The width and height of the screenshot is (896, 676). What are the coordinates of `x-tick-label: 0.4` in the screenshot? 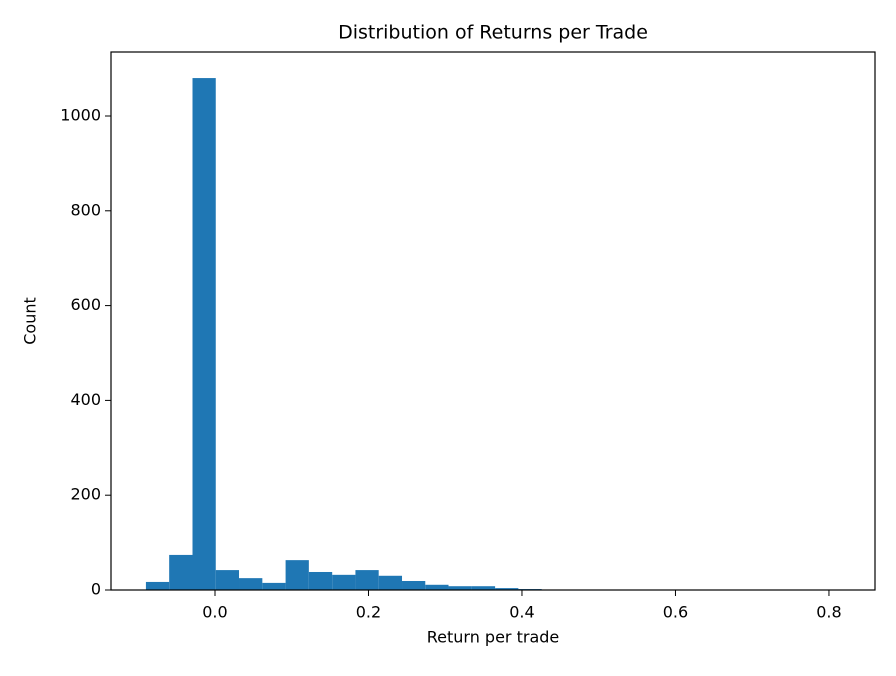 It's located at (521, 612).